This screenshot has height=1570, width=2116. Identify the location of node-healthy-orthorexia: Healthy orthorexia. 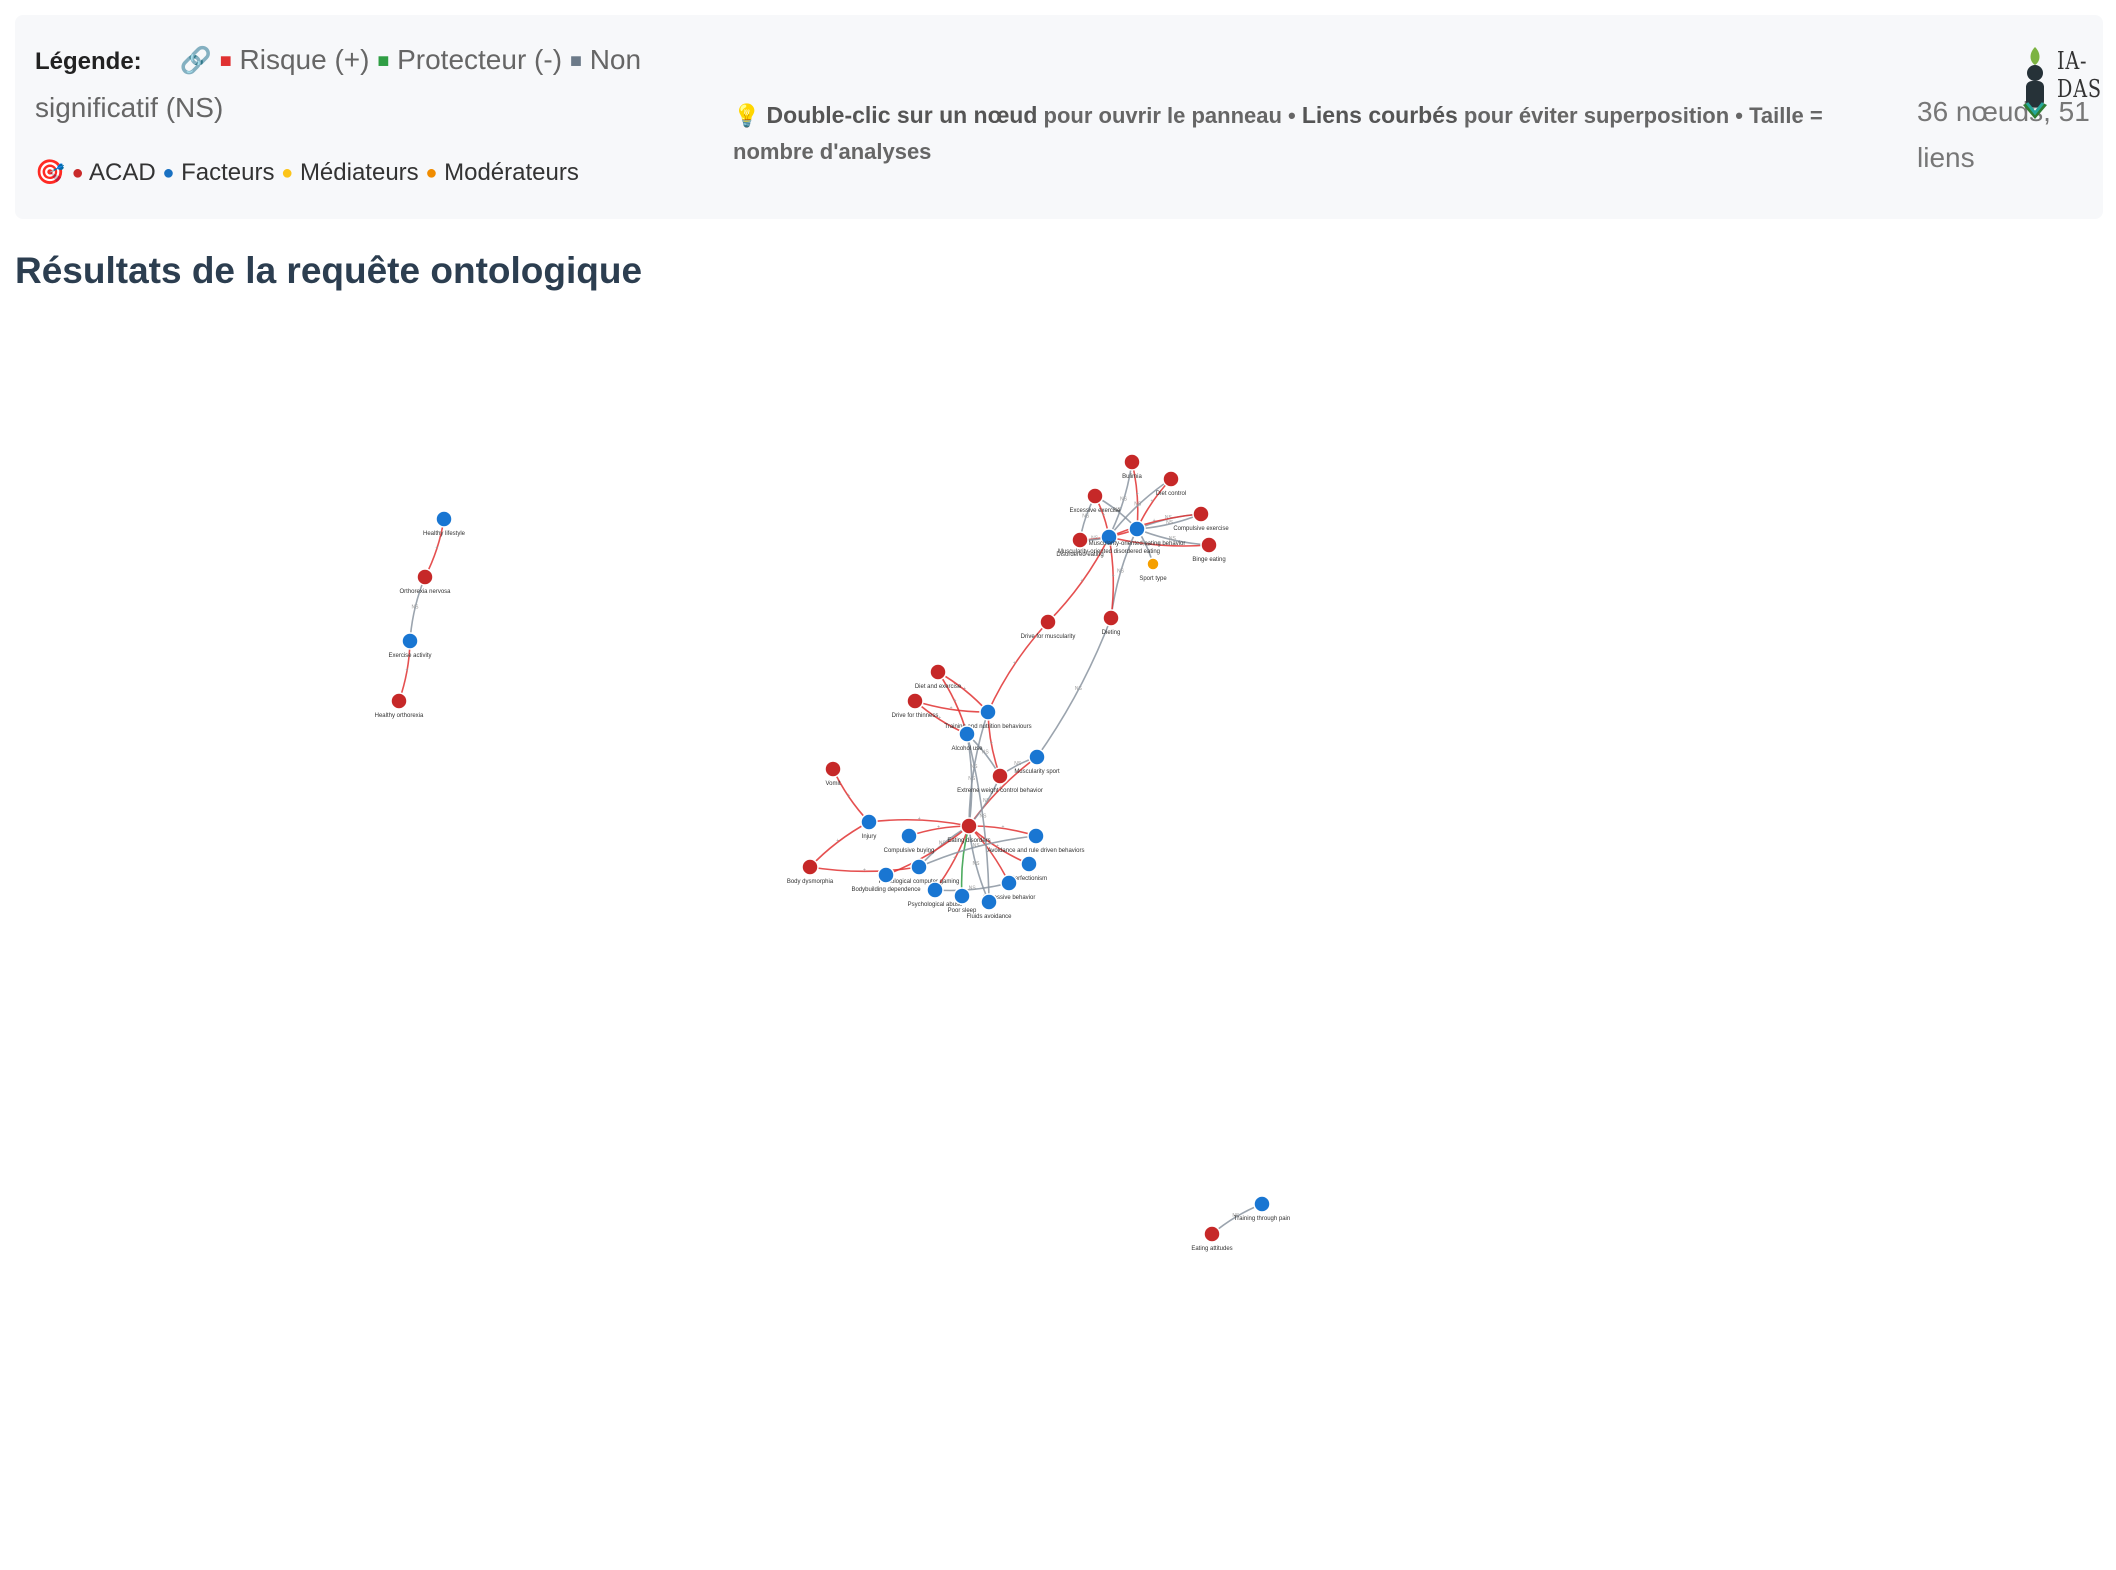
(399, 705).